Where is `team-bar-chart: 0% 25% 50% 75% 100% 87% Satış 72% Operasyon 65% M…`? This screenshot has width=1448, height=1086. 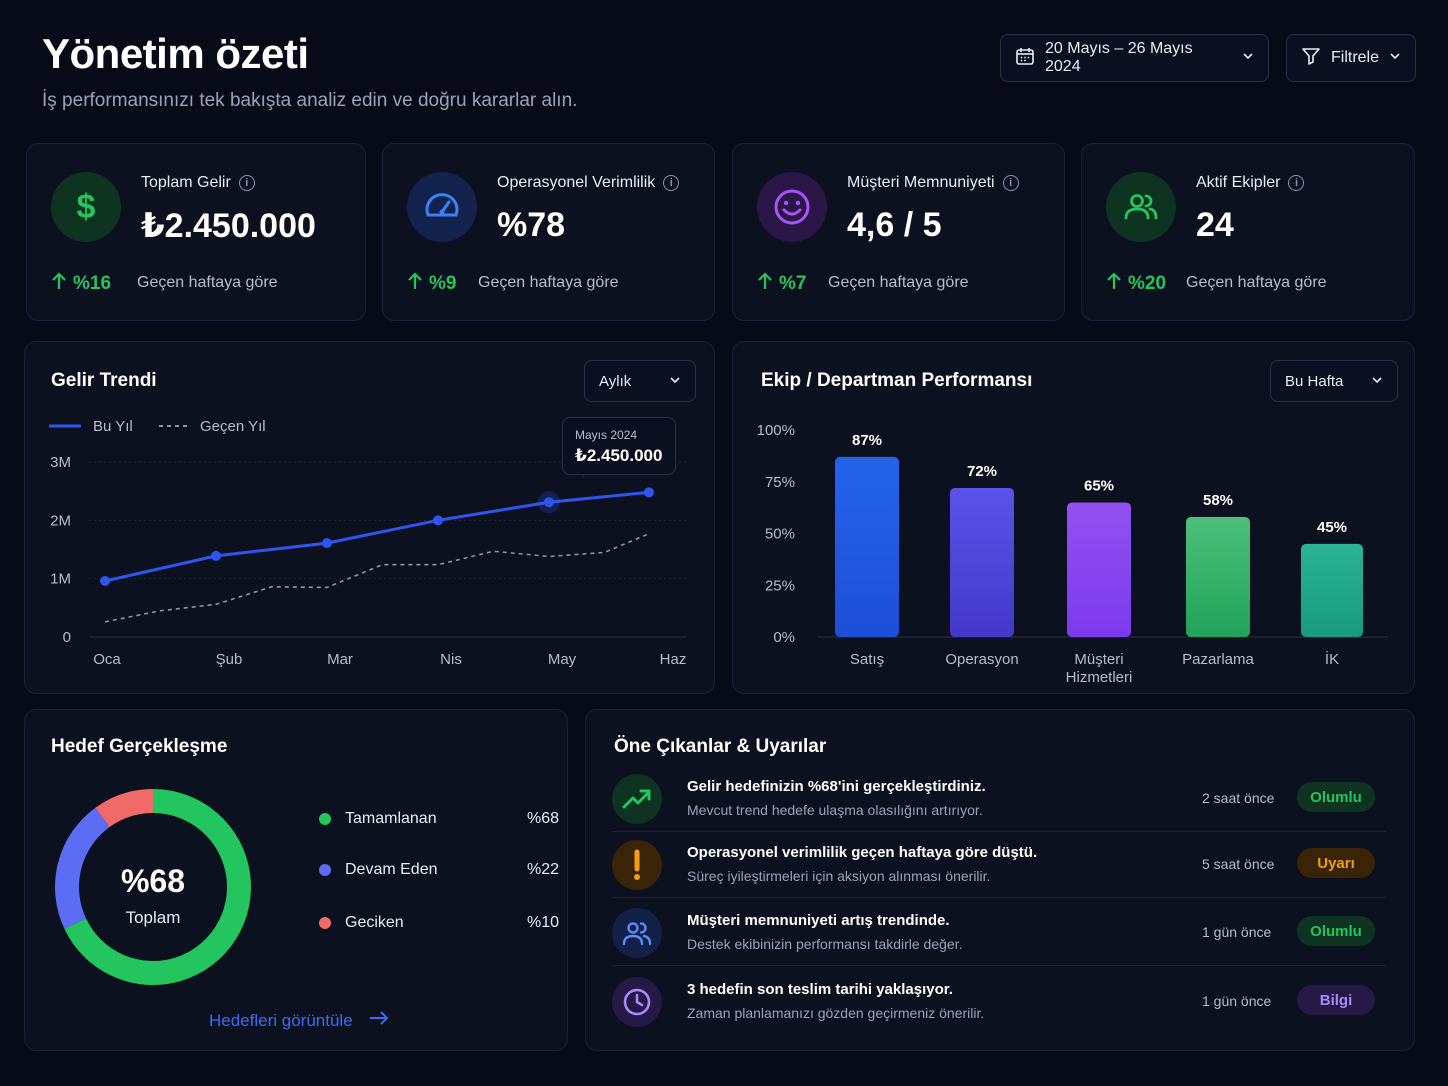
team-bar-chart: 0% 25% 50% 75% 100% 87% Satış 72% Operasyon 65% M… is located at coordinates (1072, 554).